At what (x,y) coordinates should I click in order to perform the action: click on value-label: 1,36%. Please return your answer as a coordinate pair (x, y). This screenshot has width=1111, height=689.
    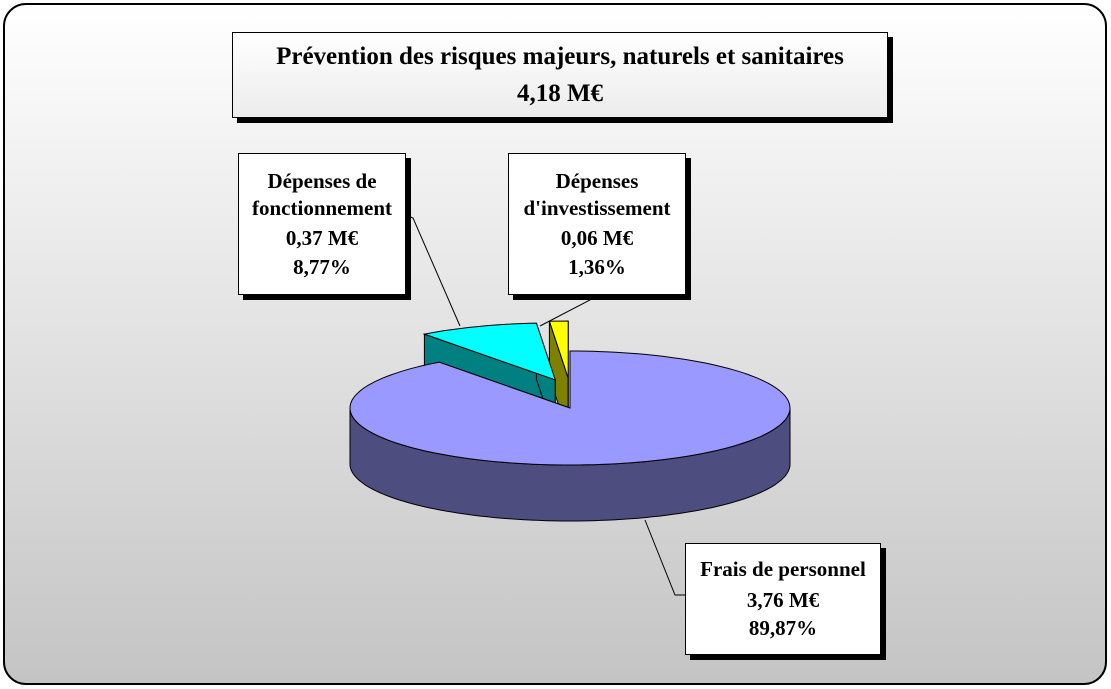
    Looking at the image, I should click on (597, 266).